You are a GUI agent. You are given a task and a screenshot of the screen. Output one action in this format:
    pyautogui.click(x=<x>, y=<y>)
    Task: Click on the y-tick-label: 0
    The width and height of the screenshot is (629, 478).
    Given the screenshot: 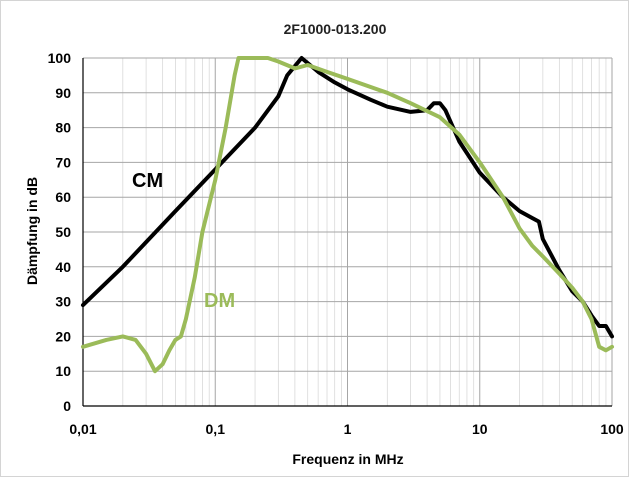 What is the action you would take?
    pyautogui.click(x=67, y=406)
    